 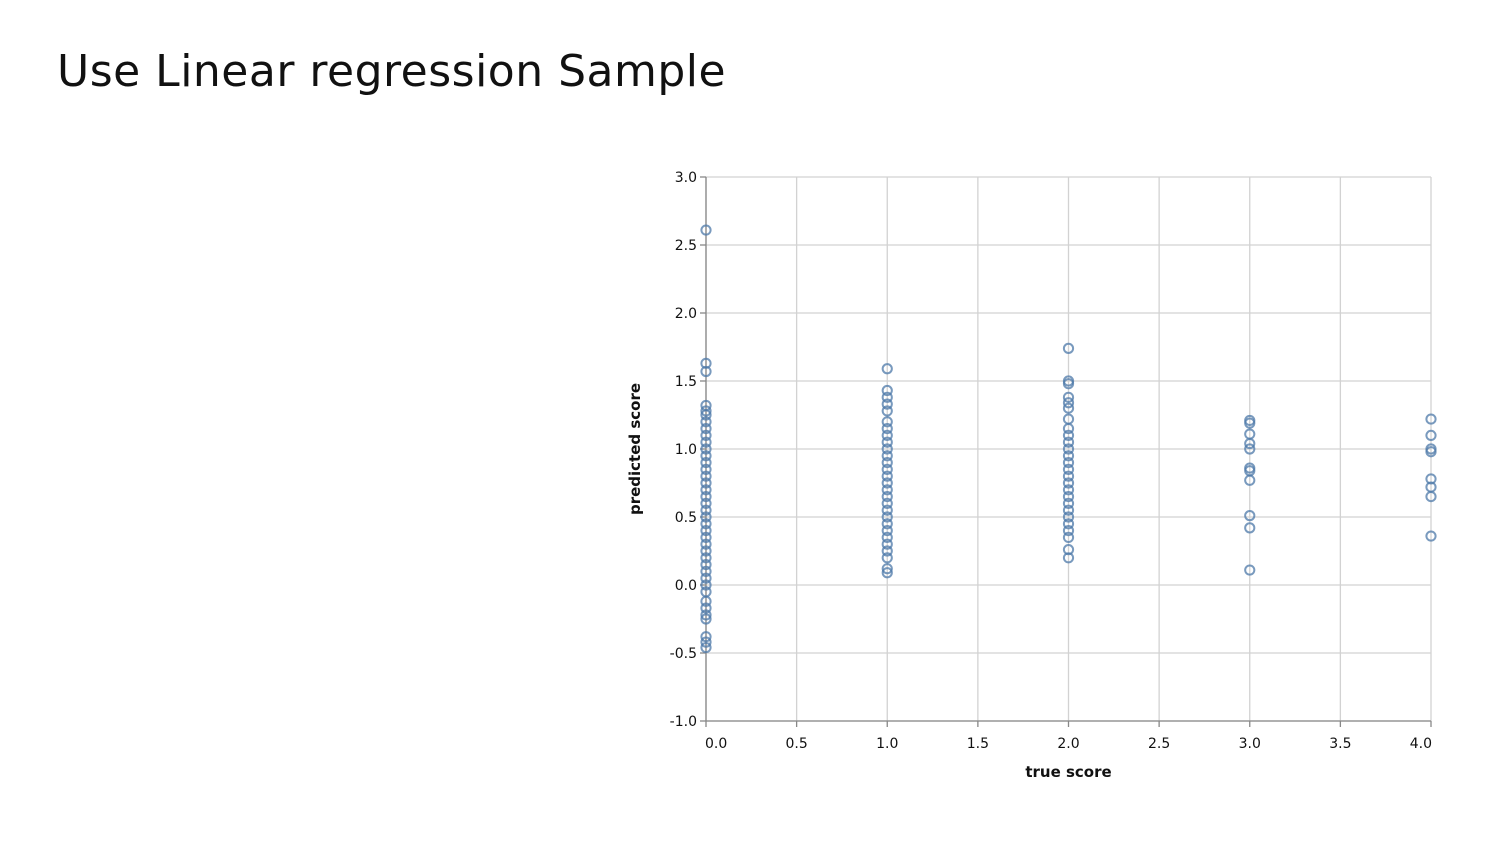 What do you see at coordinates (683, 722) in the screenshot?
I see `y-tick-label: -1.0` at bounding box center [683, 722].